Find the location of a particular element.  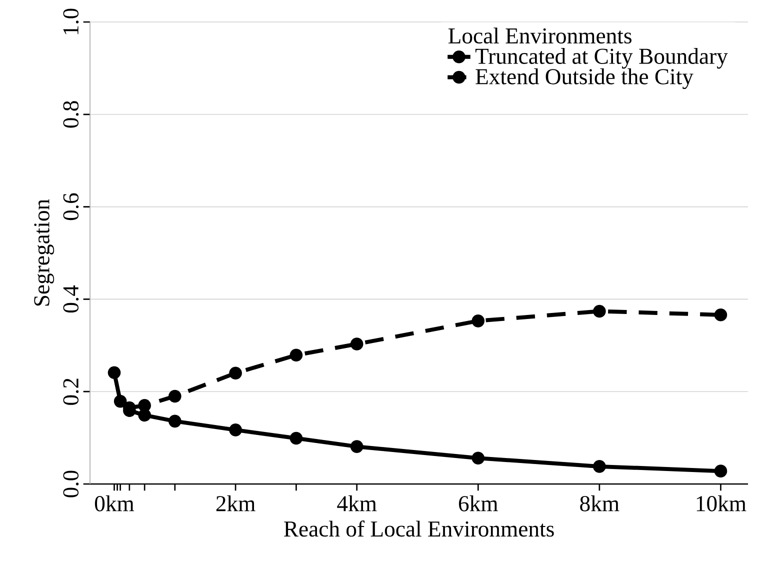

y-tick-label: 0.4 is located at coordinates (71, 299).